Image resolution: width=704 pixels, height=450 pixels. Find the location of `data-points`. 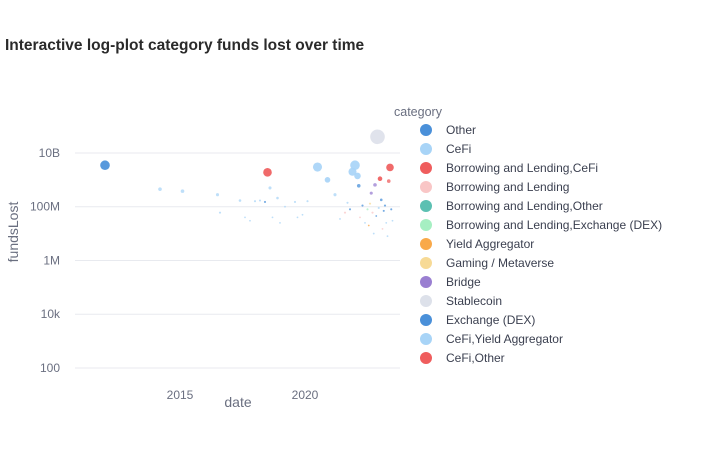

data-points is located at coordinates (247, 183).